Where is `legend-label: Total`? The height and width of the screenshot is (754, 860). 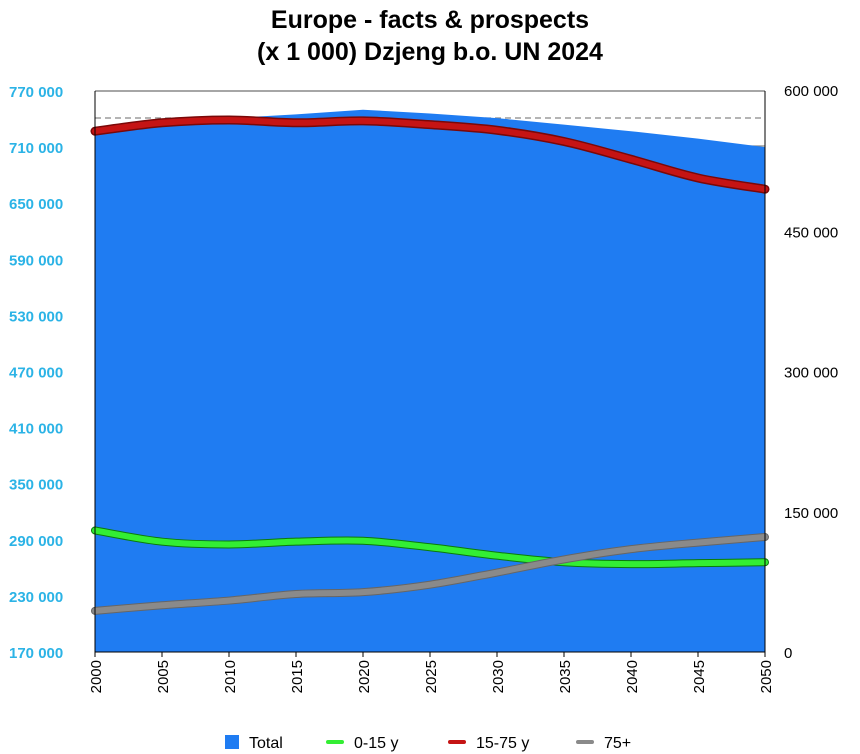 legend-label: Total is located at coordinates (266, 743).